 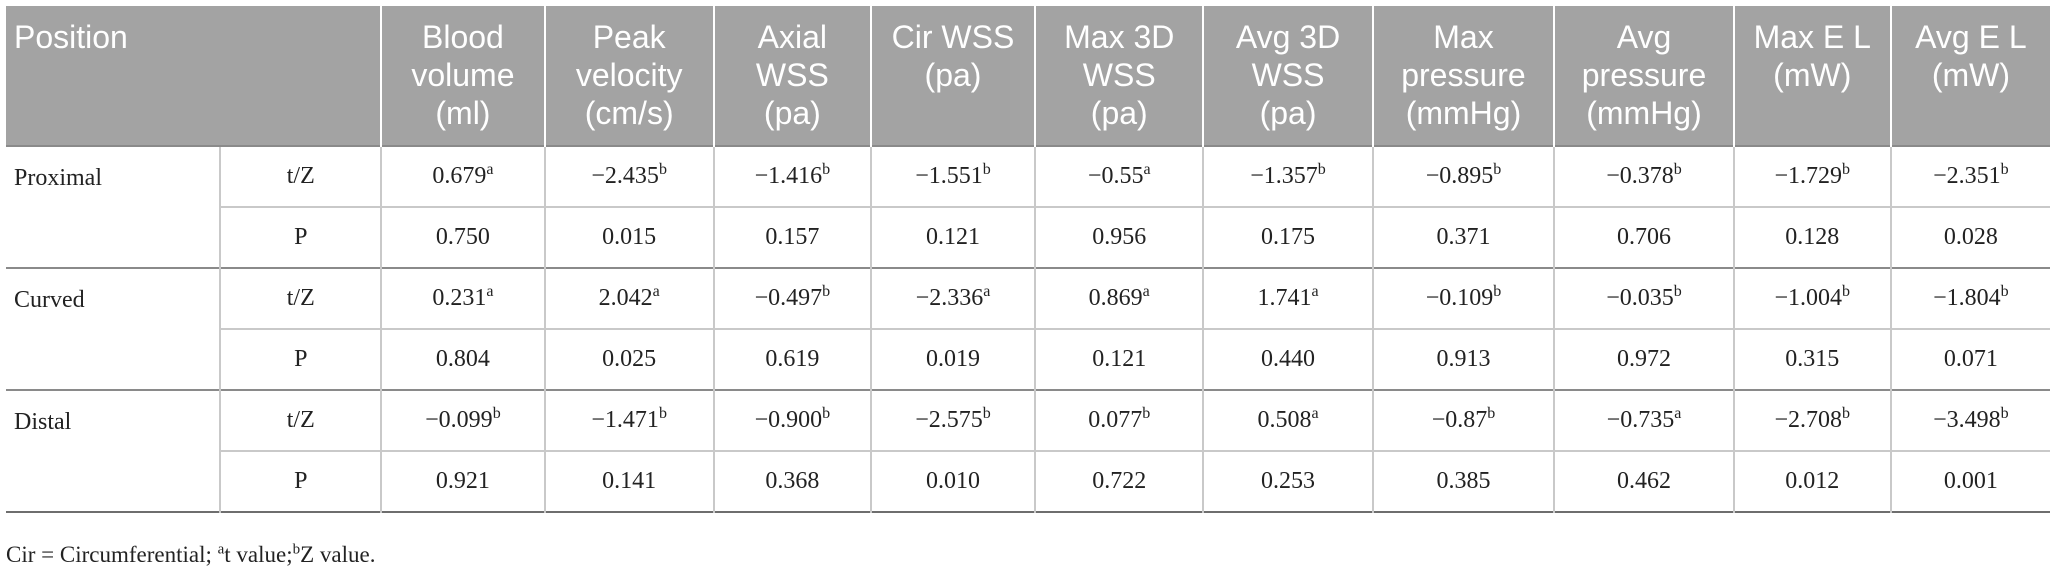 I want to click on header-line: (mmHg), so click(x=1644, y=113).